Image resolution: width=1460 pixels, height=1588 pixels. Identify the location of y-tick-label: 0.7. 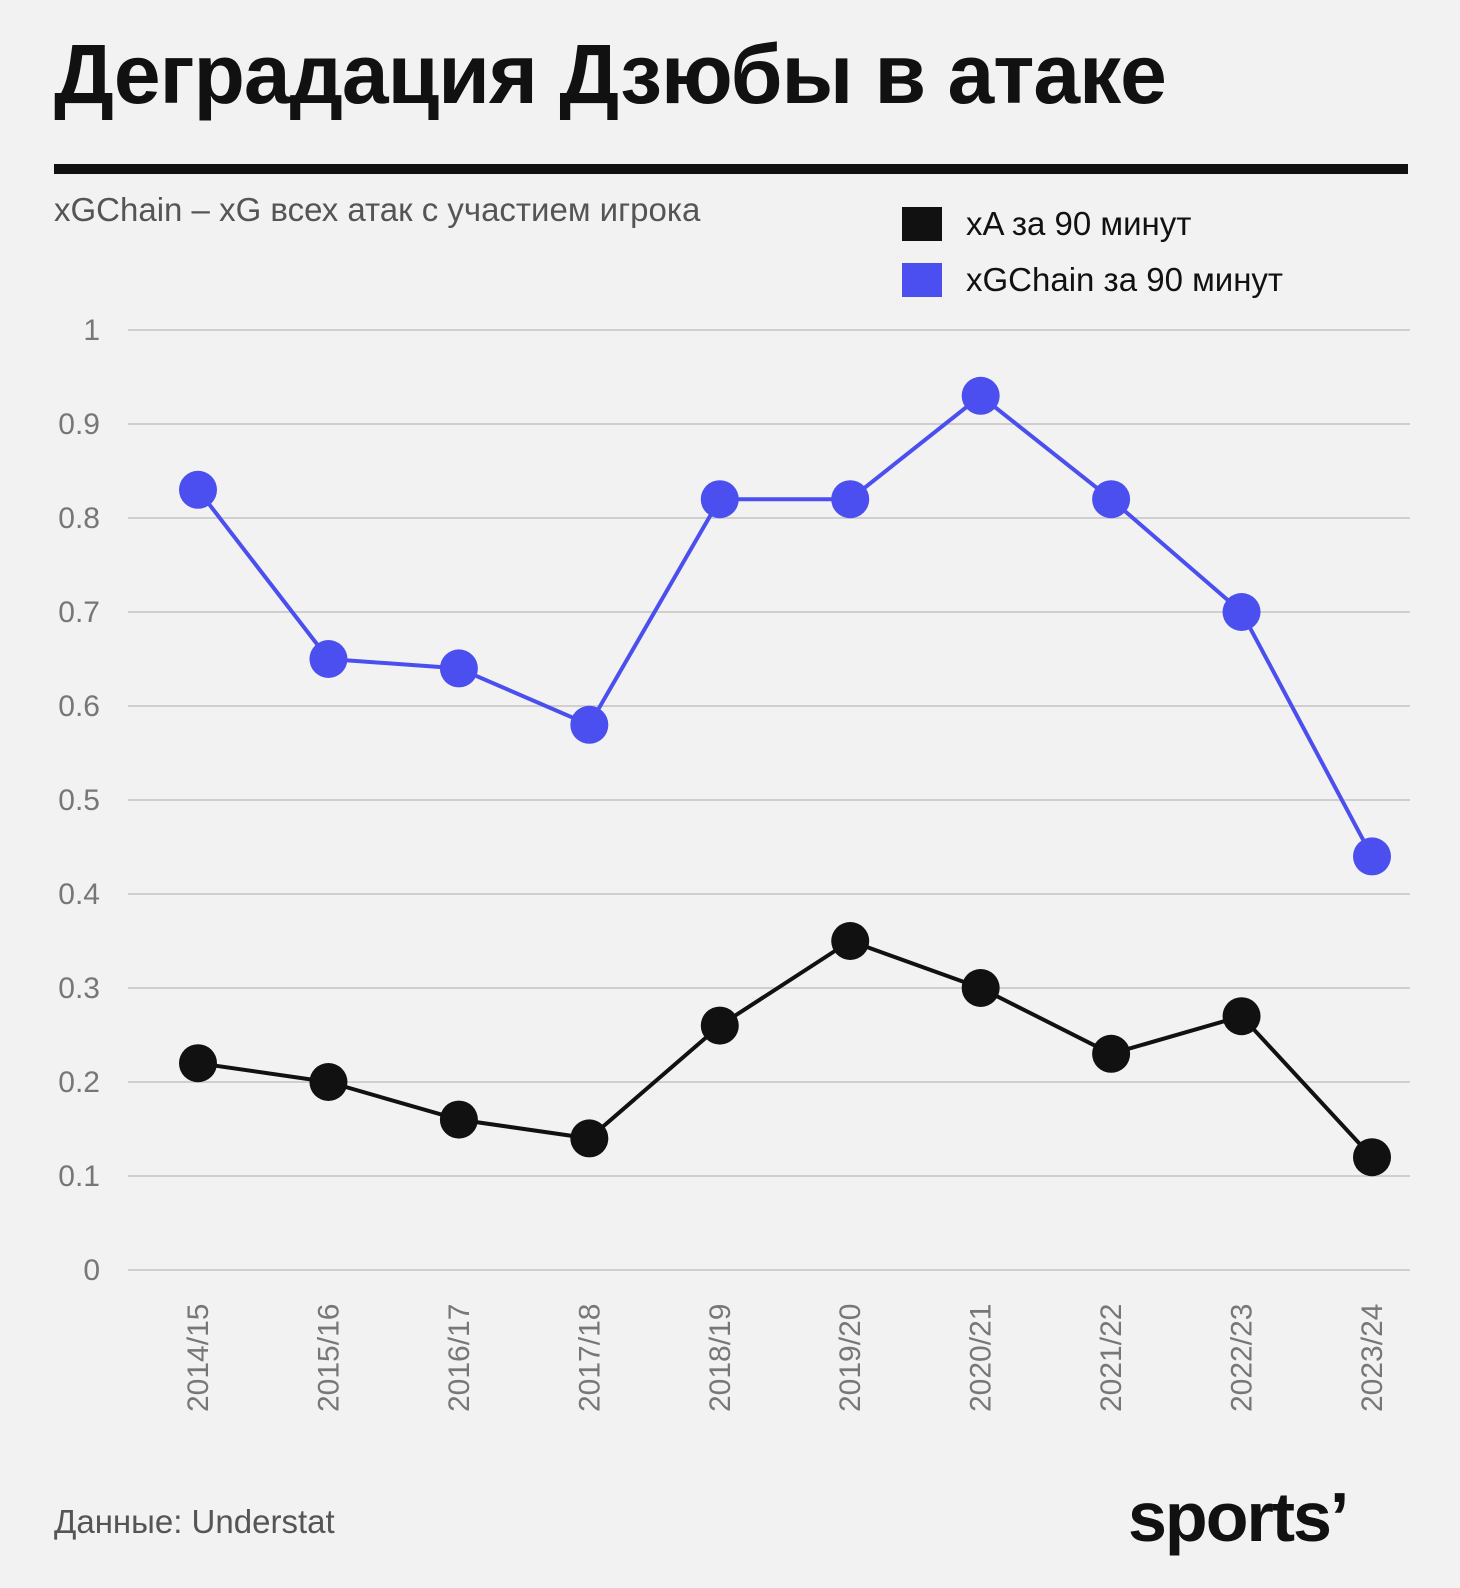
(79, 612).